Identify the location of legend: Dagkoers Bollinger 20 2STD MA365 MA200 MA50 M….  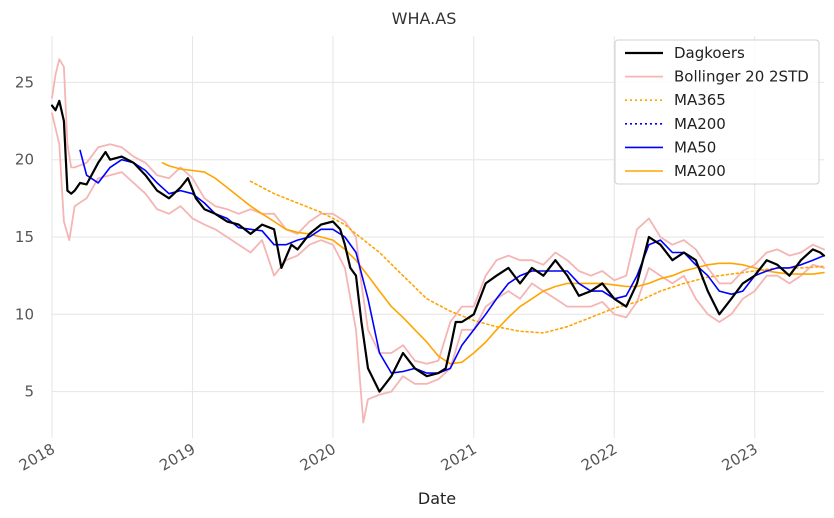
(717, 112).